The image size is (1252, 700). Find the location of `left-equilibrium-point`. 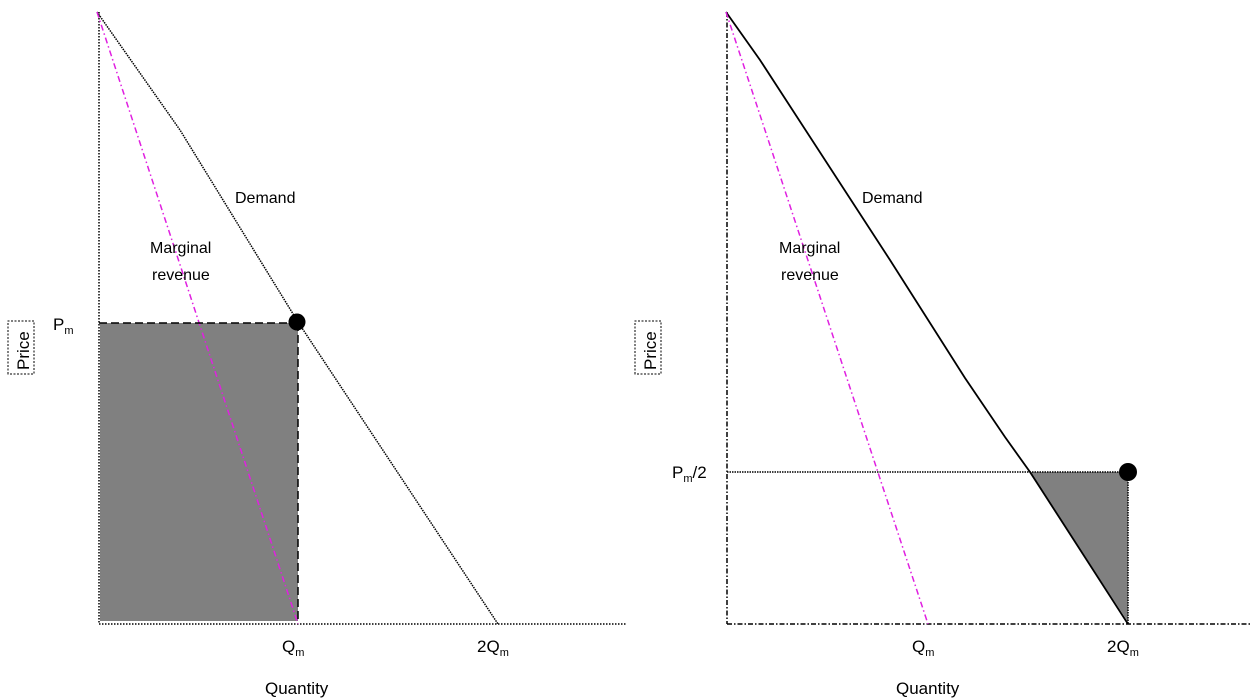

left-equilibrium-point is located at coordinates (297, 322).